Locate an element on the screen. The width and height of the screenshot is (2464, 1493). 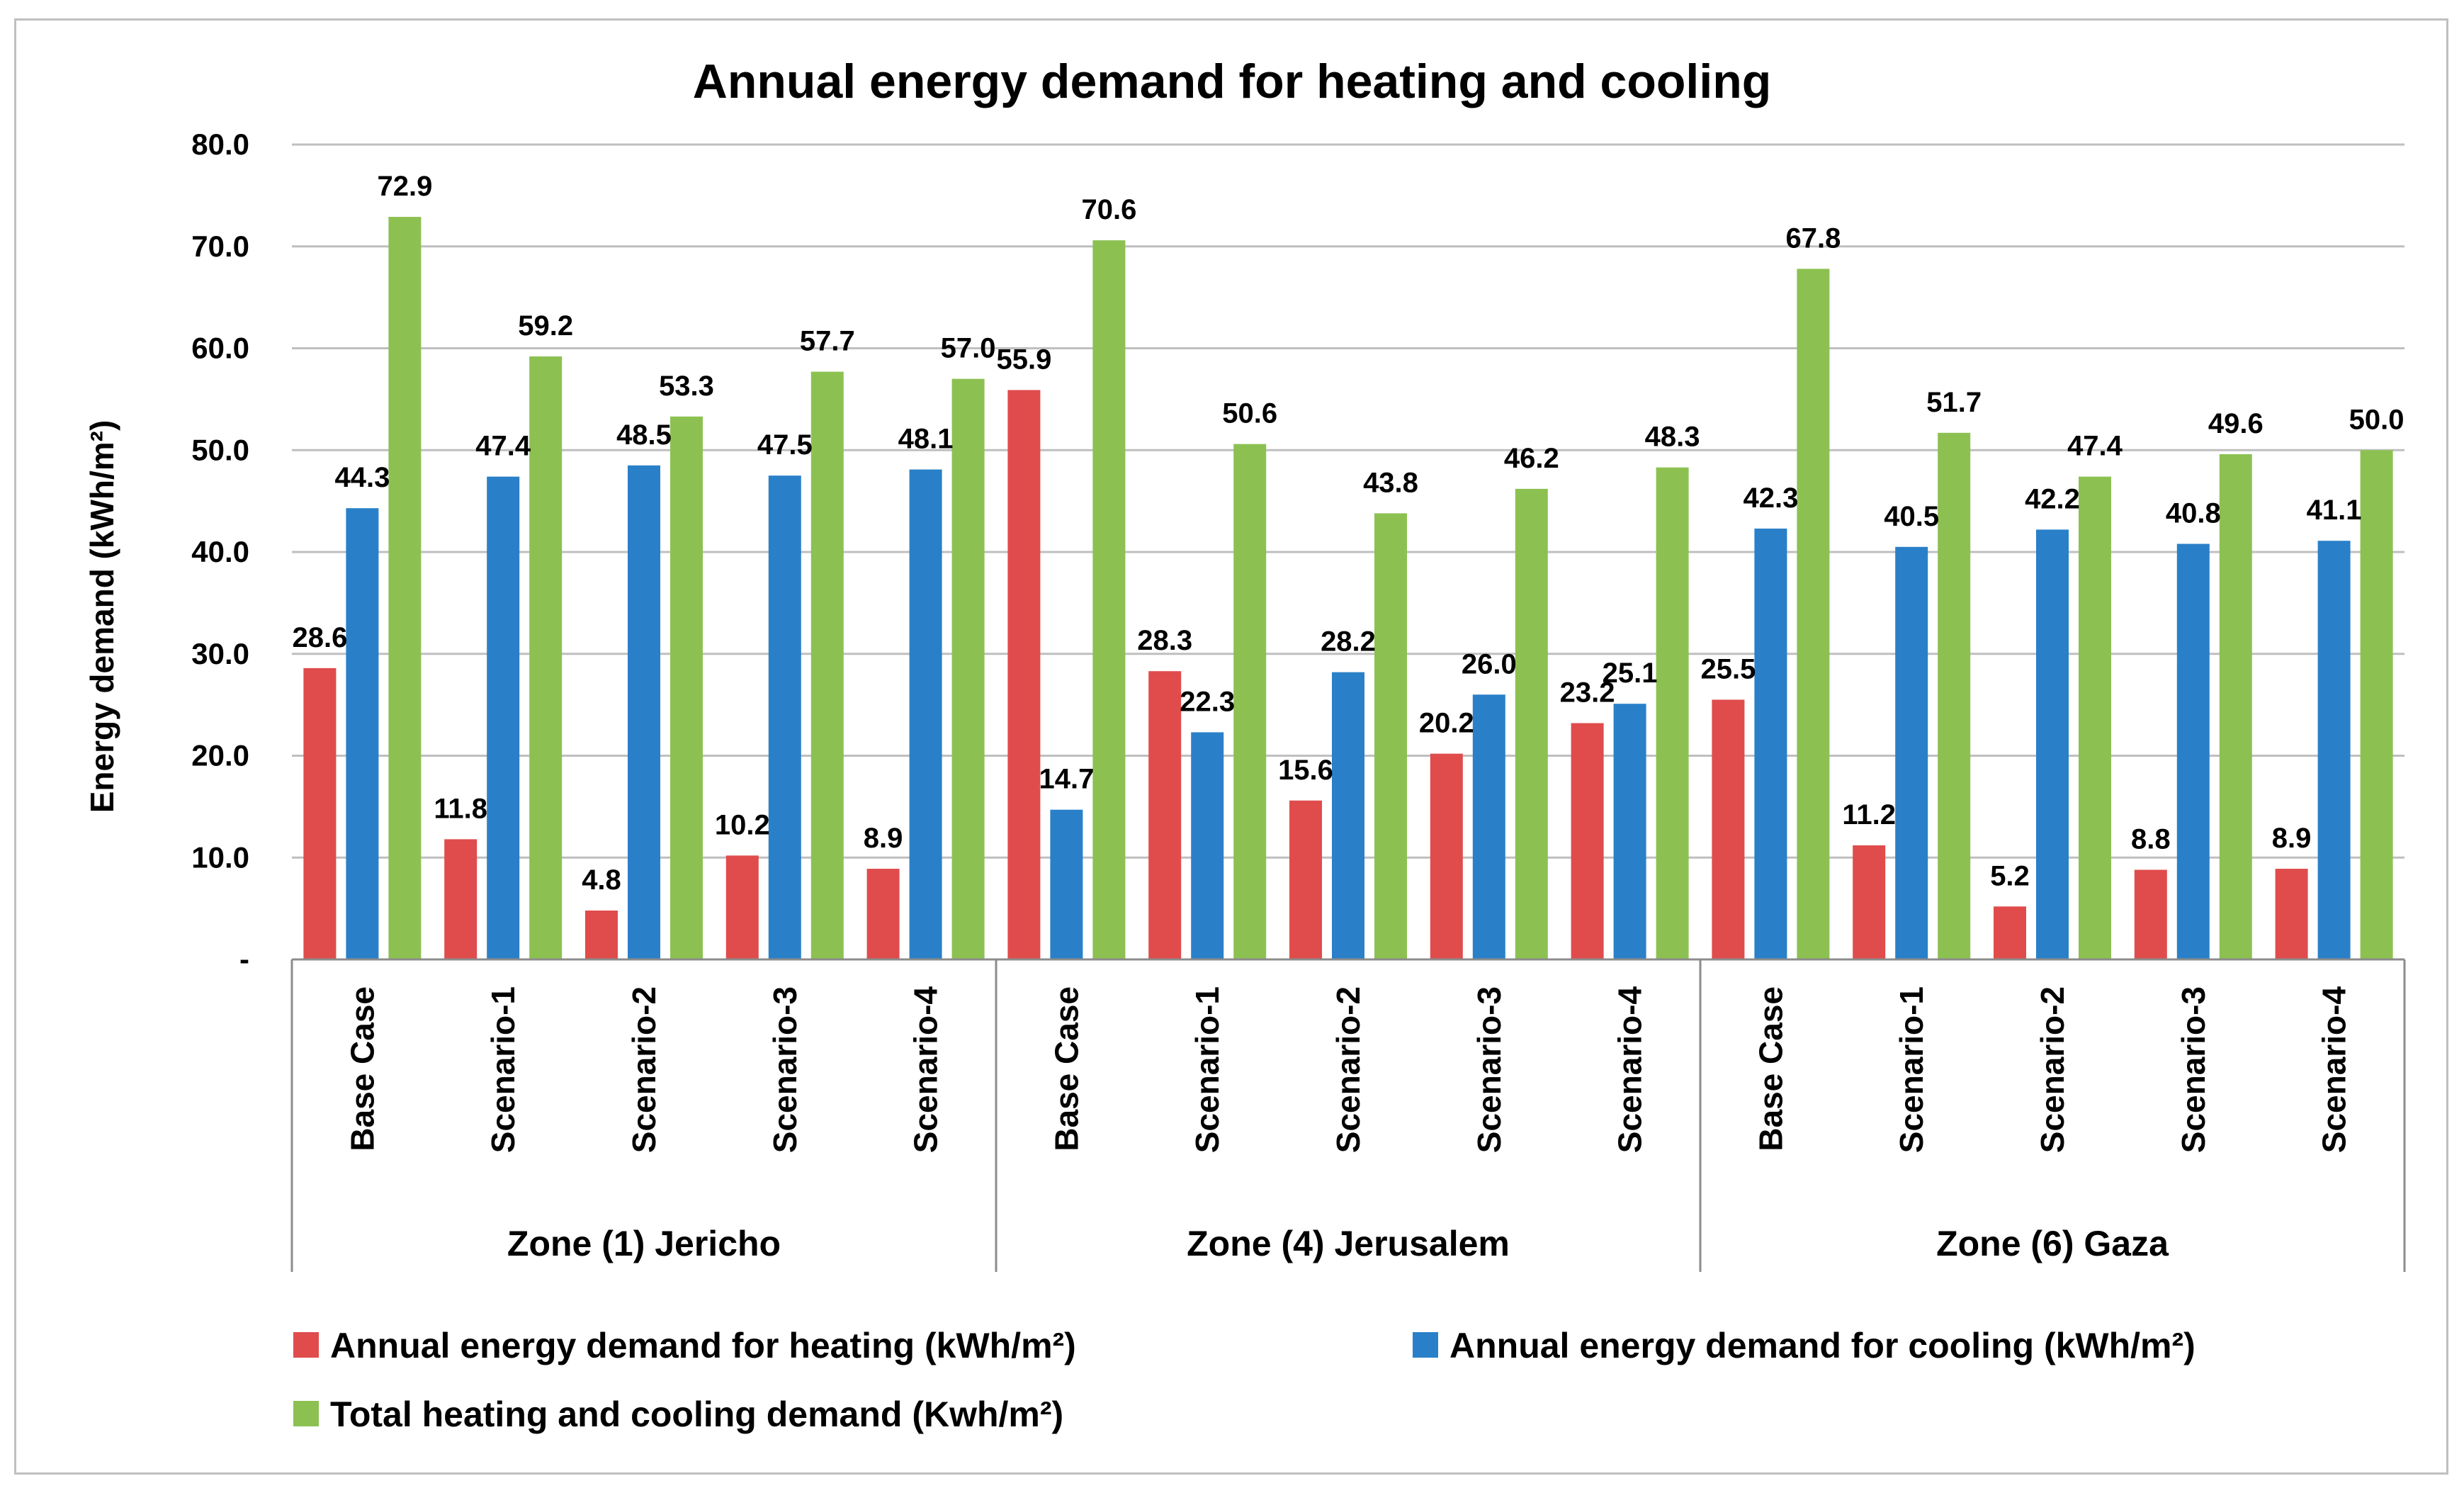
data-label: 4.8 is located at coordinates (601, 880).